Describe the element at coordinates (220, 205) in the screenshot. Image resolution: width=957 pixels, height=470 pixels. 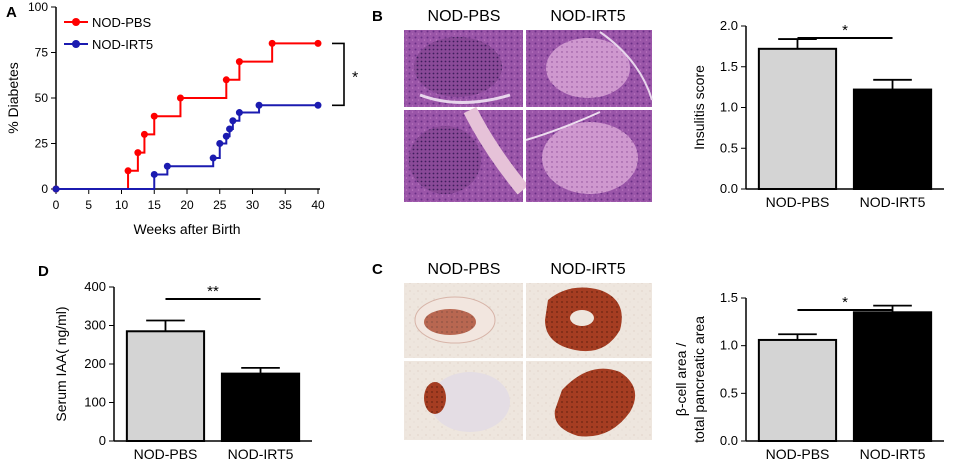
I see `a-x-tick-label: 25` at that location.